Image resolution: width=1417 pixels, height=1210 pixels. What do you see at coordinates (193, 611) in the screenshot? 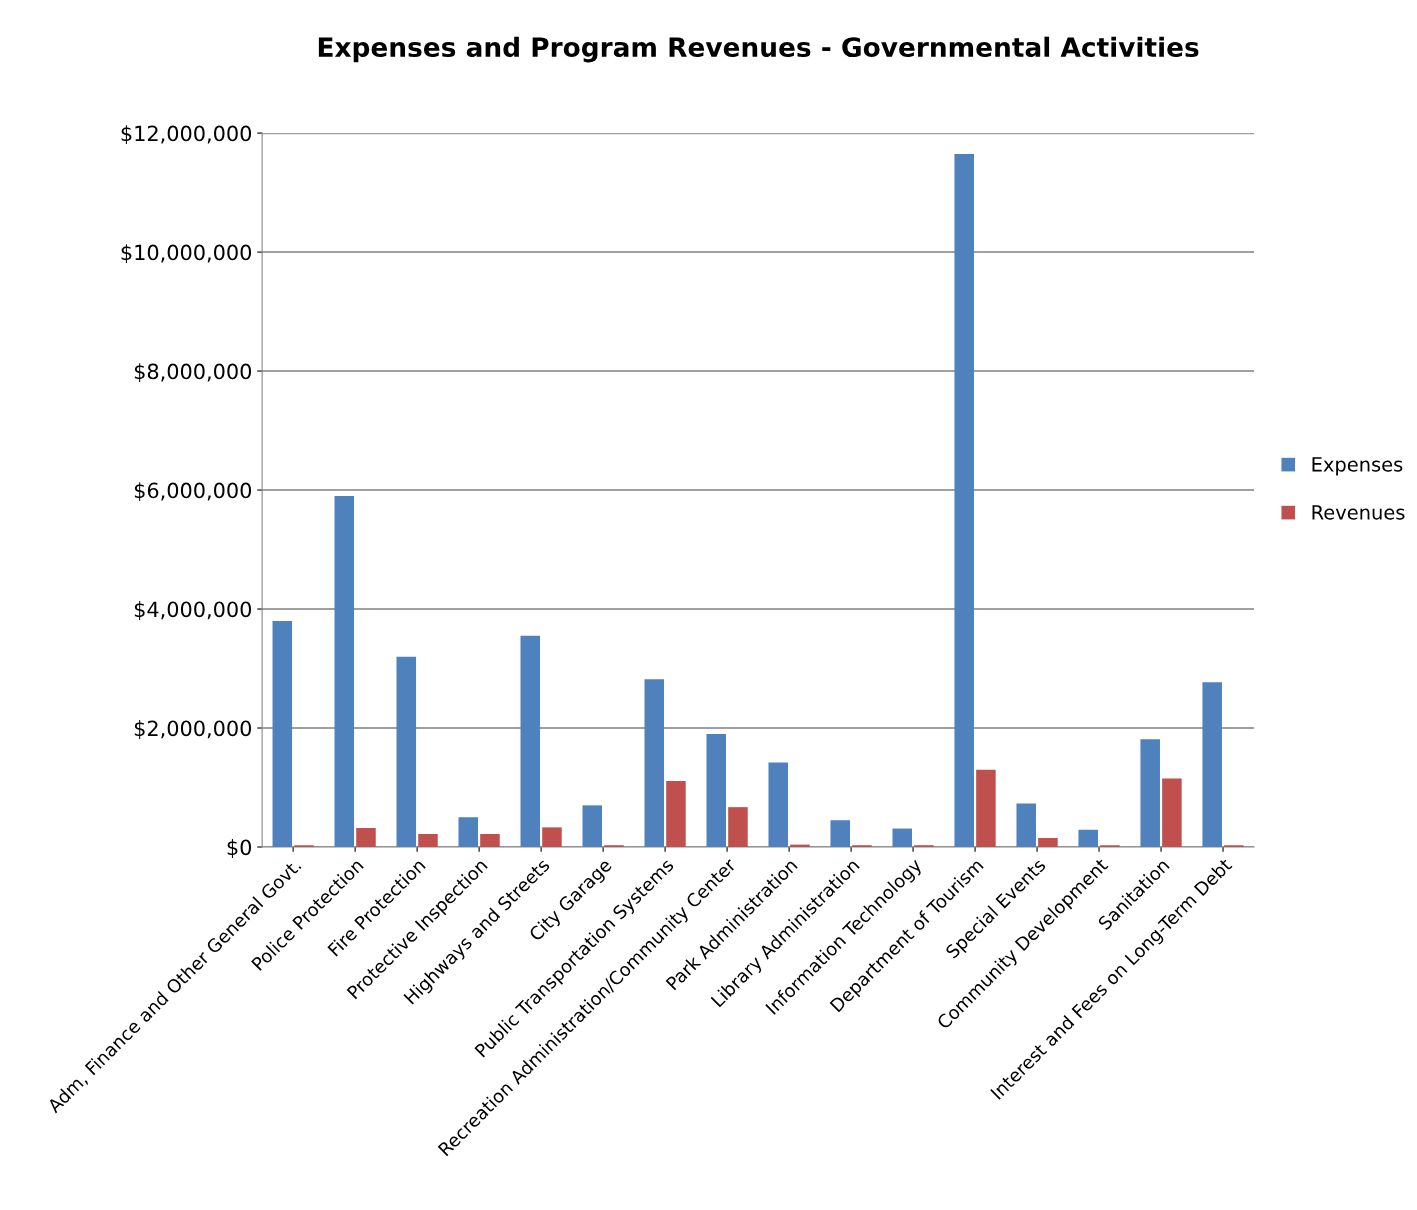
I see `y-tick-label: $4,000,000` at bounding box center [193, 611].